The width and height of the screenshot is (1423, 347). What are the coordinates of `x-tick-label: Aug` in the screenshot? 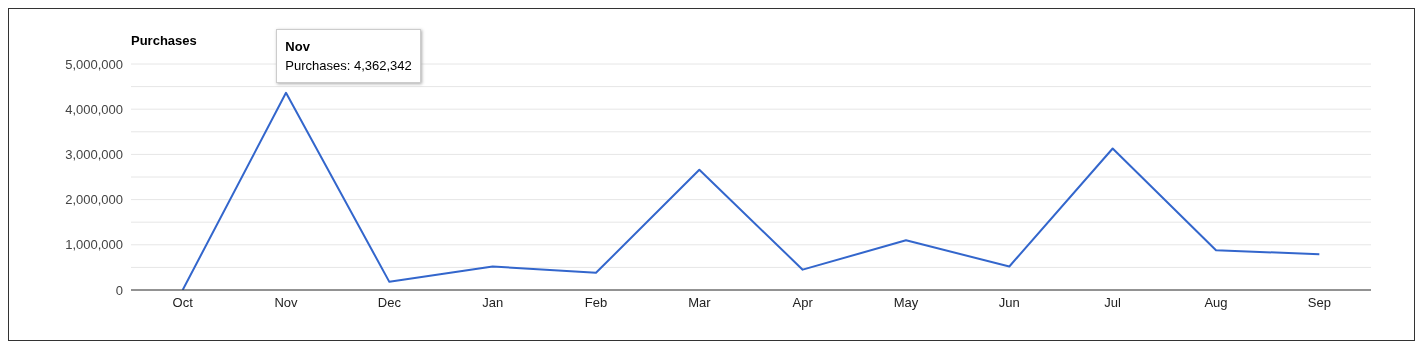 It's located at (1216, 303).